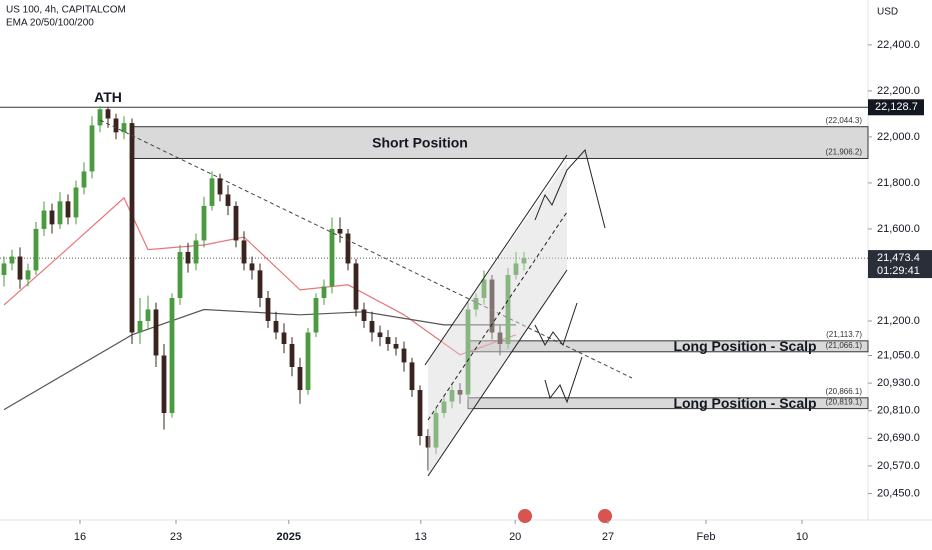 The height and width of the screenshot is (550, 932). What do you see at coordinates (898, 411) in the screenshot?
I see `y-tick-label: 20,810.0` at bounding box center [898, 411].